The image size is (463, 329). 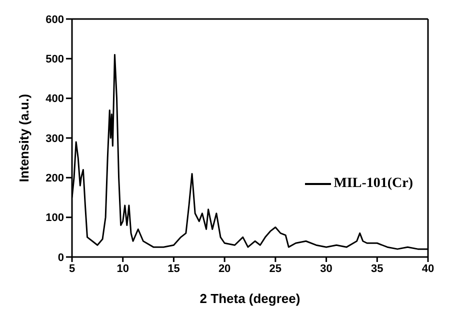 What do you see at coordinates (250, 298) in the screenshot?
I see `x-axis-title: 2 Theta (degree)` at bounding box center [250, 298].